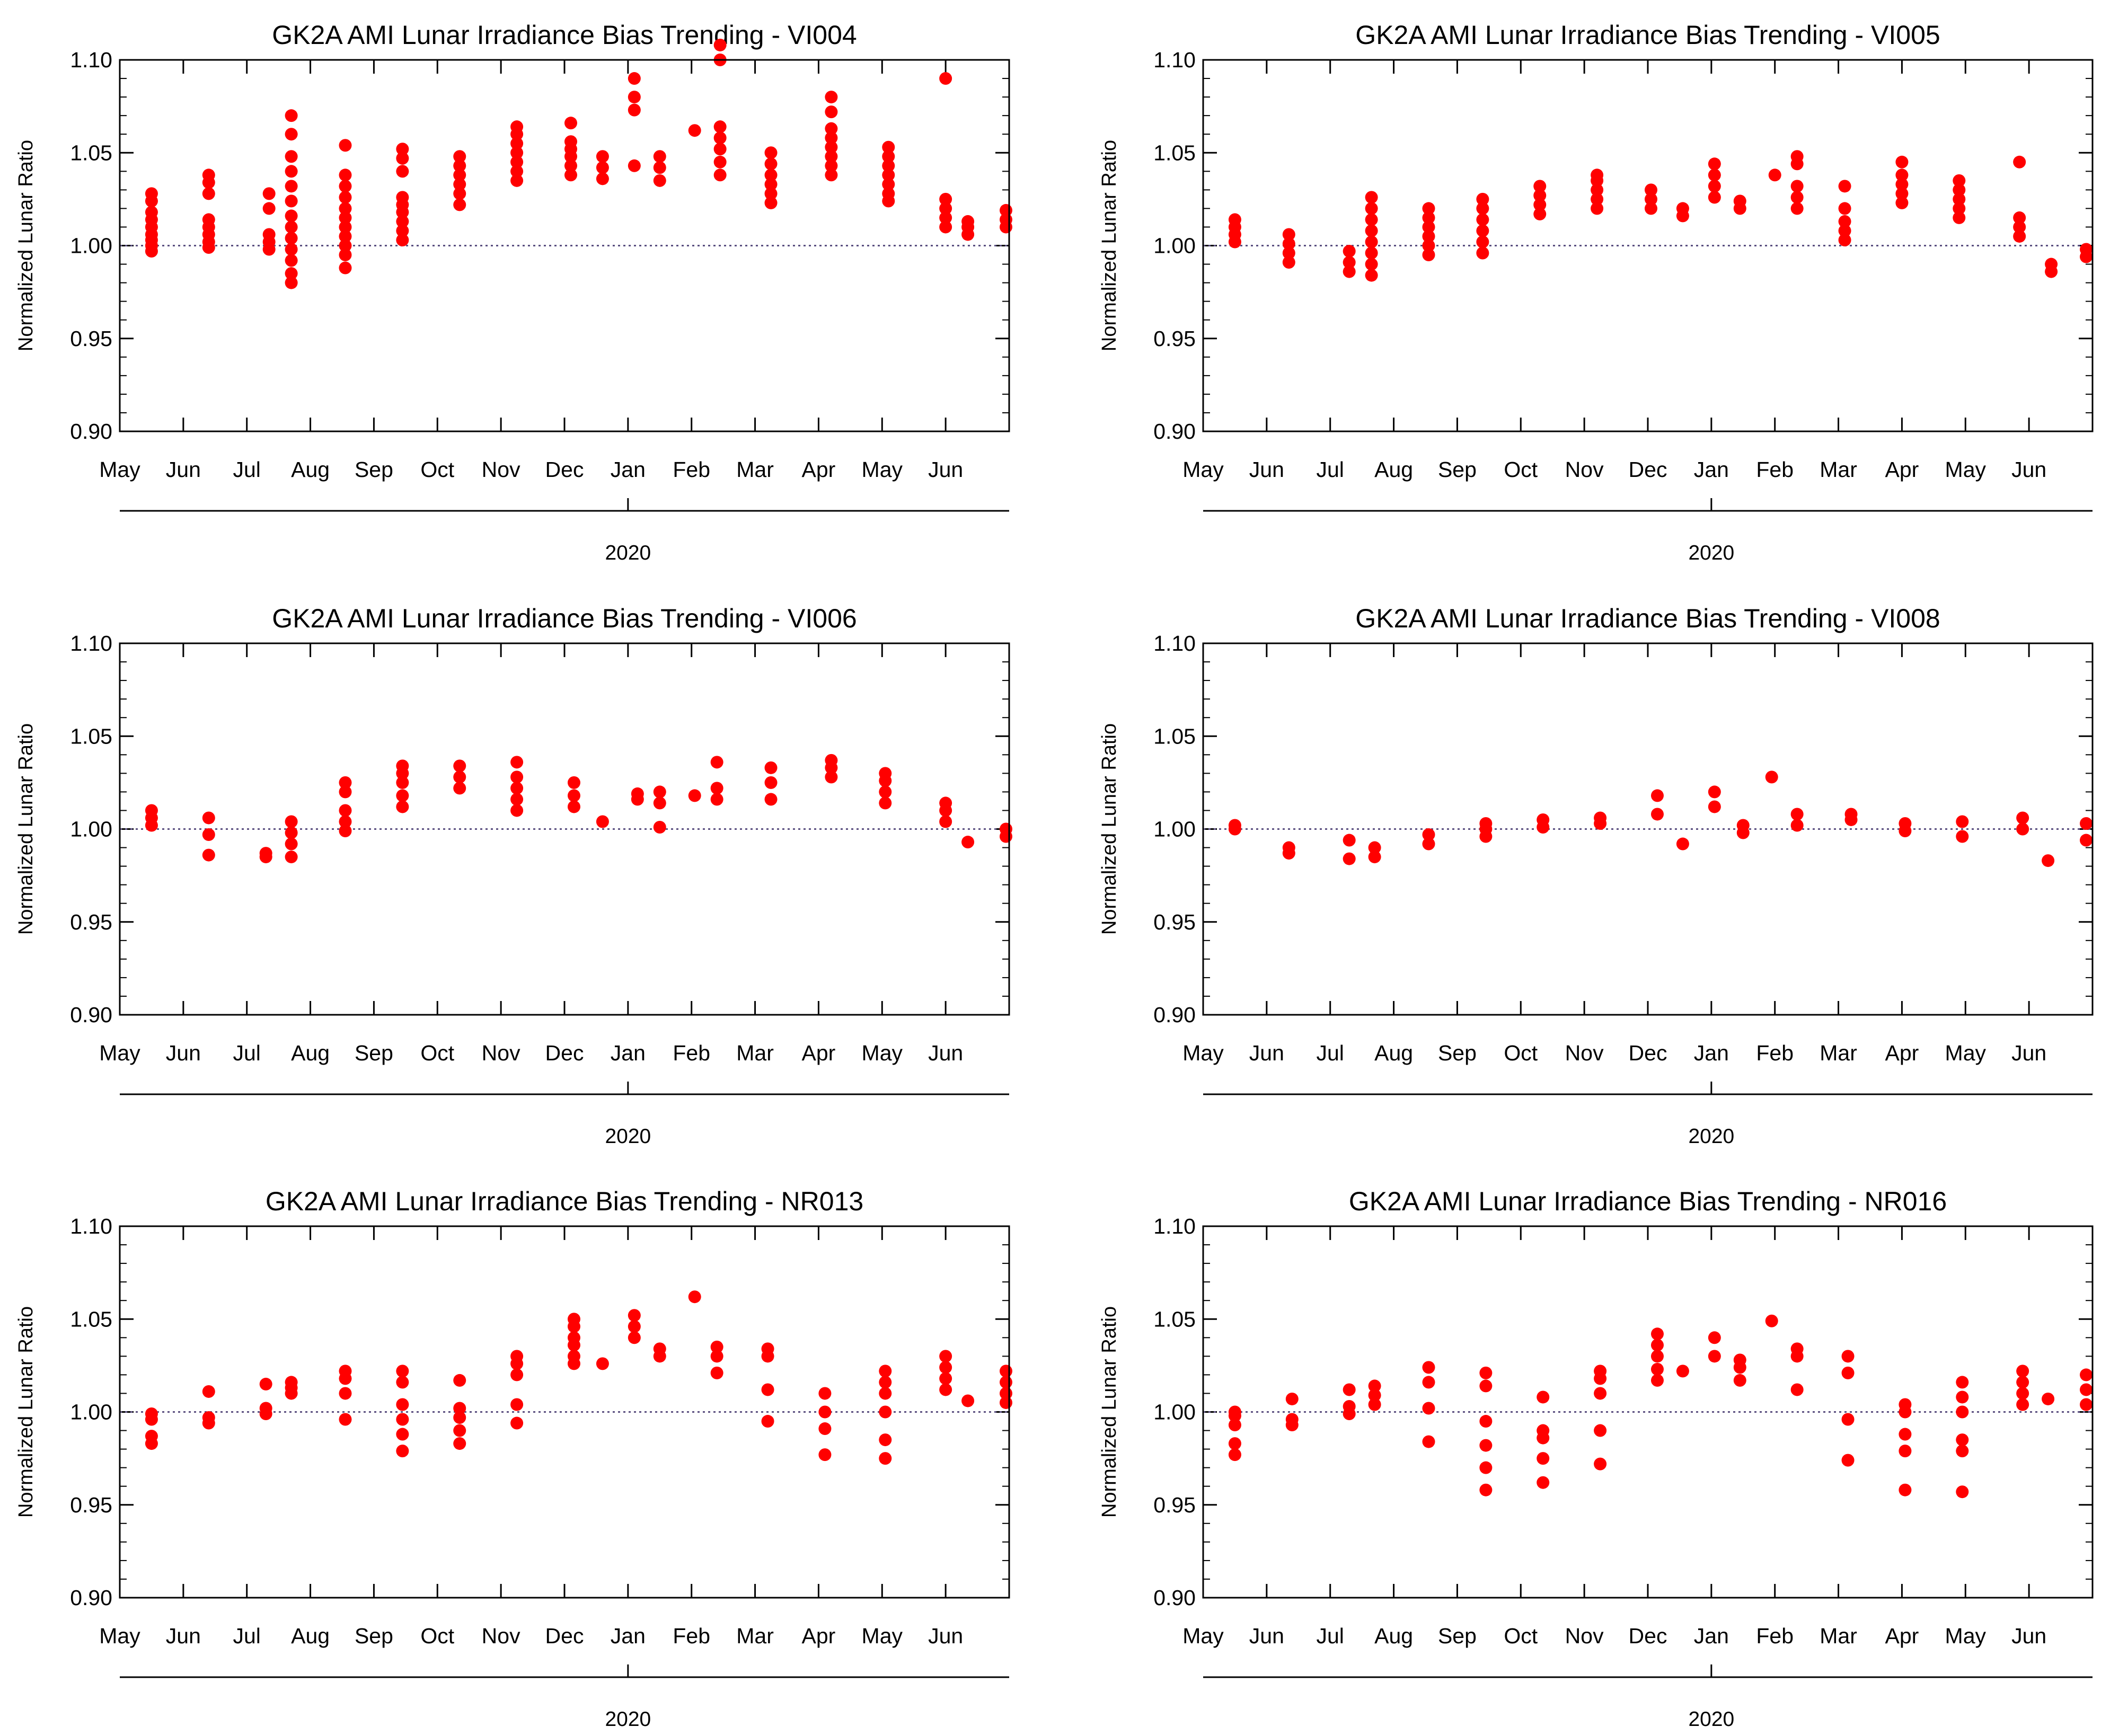 This screenshot has height=1736, width=2110. Describe the element at coordinates (1711, 1636) in the screenshot. I see `x-month-label: Jan` at that location.